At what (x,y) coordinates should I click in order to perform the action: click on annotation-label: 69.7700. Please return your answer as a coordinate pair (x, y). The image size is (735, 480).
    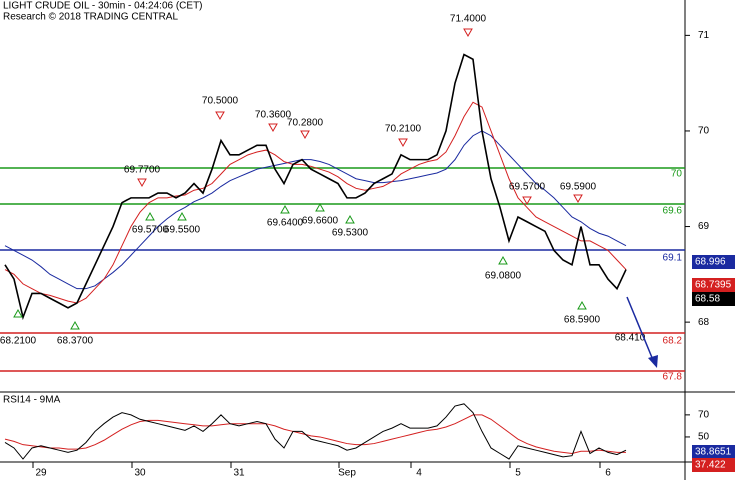
    Looking at the image, I should click on (142, 170).